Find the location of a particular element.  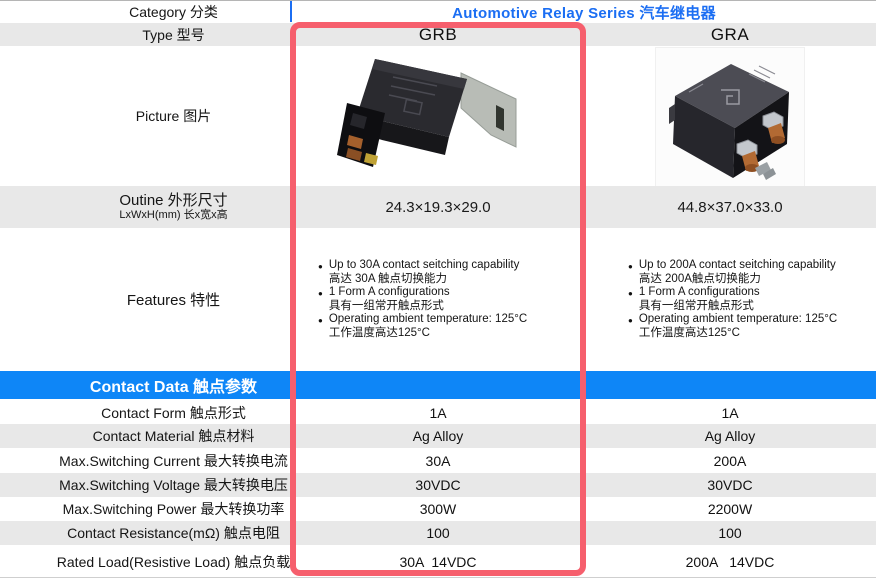

outline-row-label: Outine 外形尺寸 LxWxH(mm) 长x宽x高 is located at coordinates (146, 207).